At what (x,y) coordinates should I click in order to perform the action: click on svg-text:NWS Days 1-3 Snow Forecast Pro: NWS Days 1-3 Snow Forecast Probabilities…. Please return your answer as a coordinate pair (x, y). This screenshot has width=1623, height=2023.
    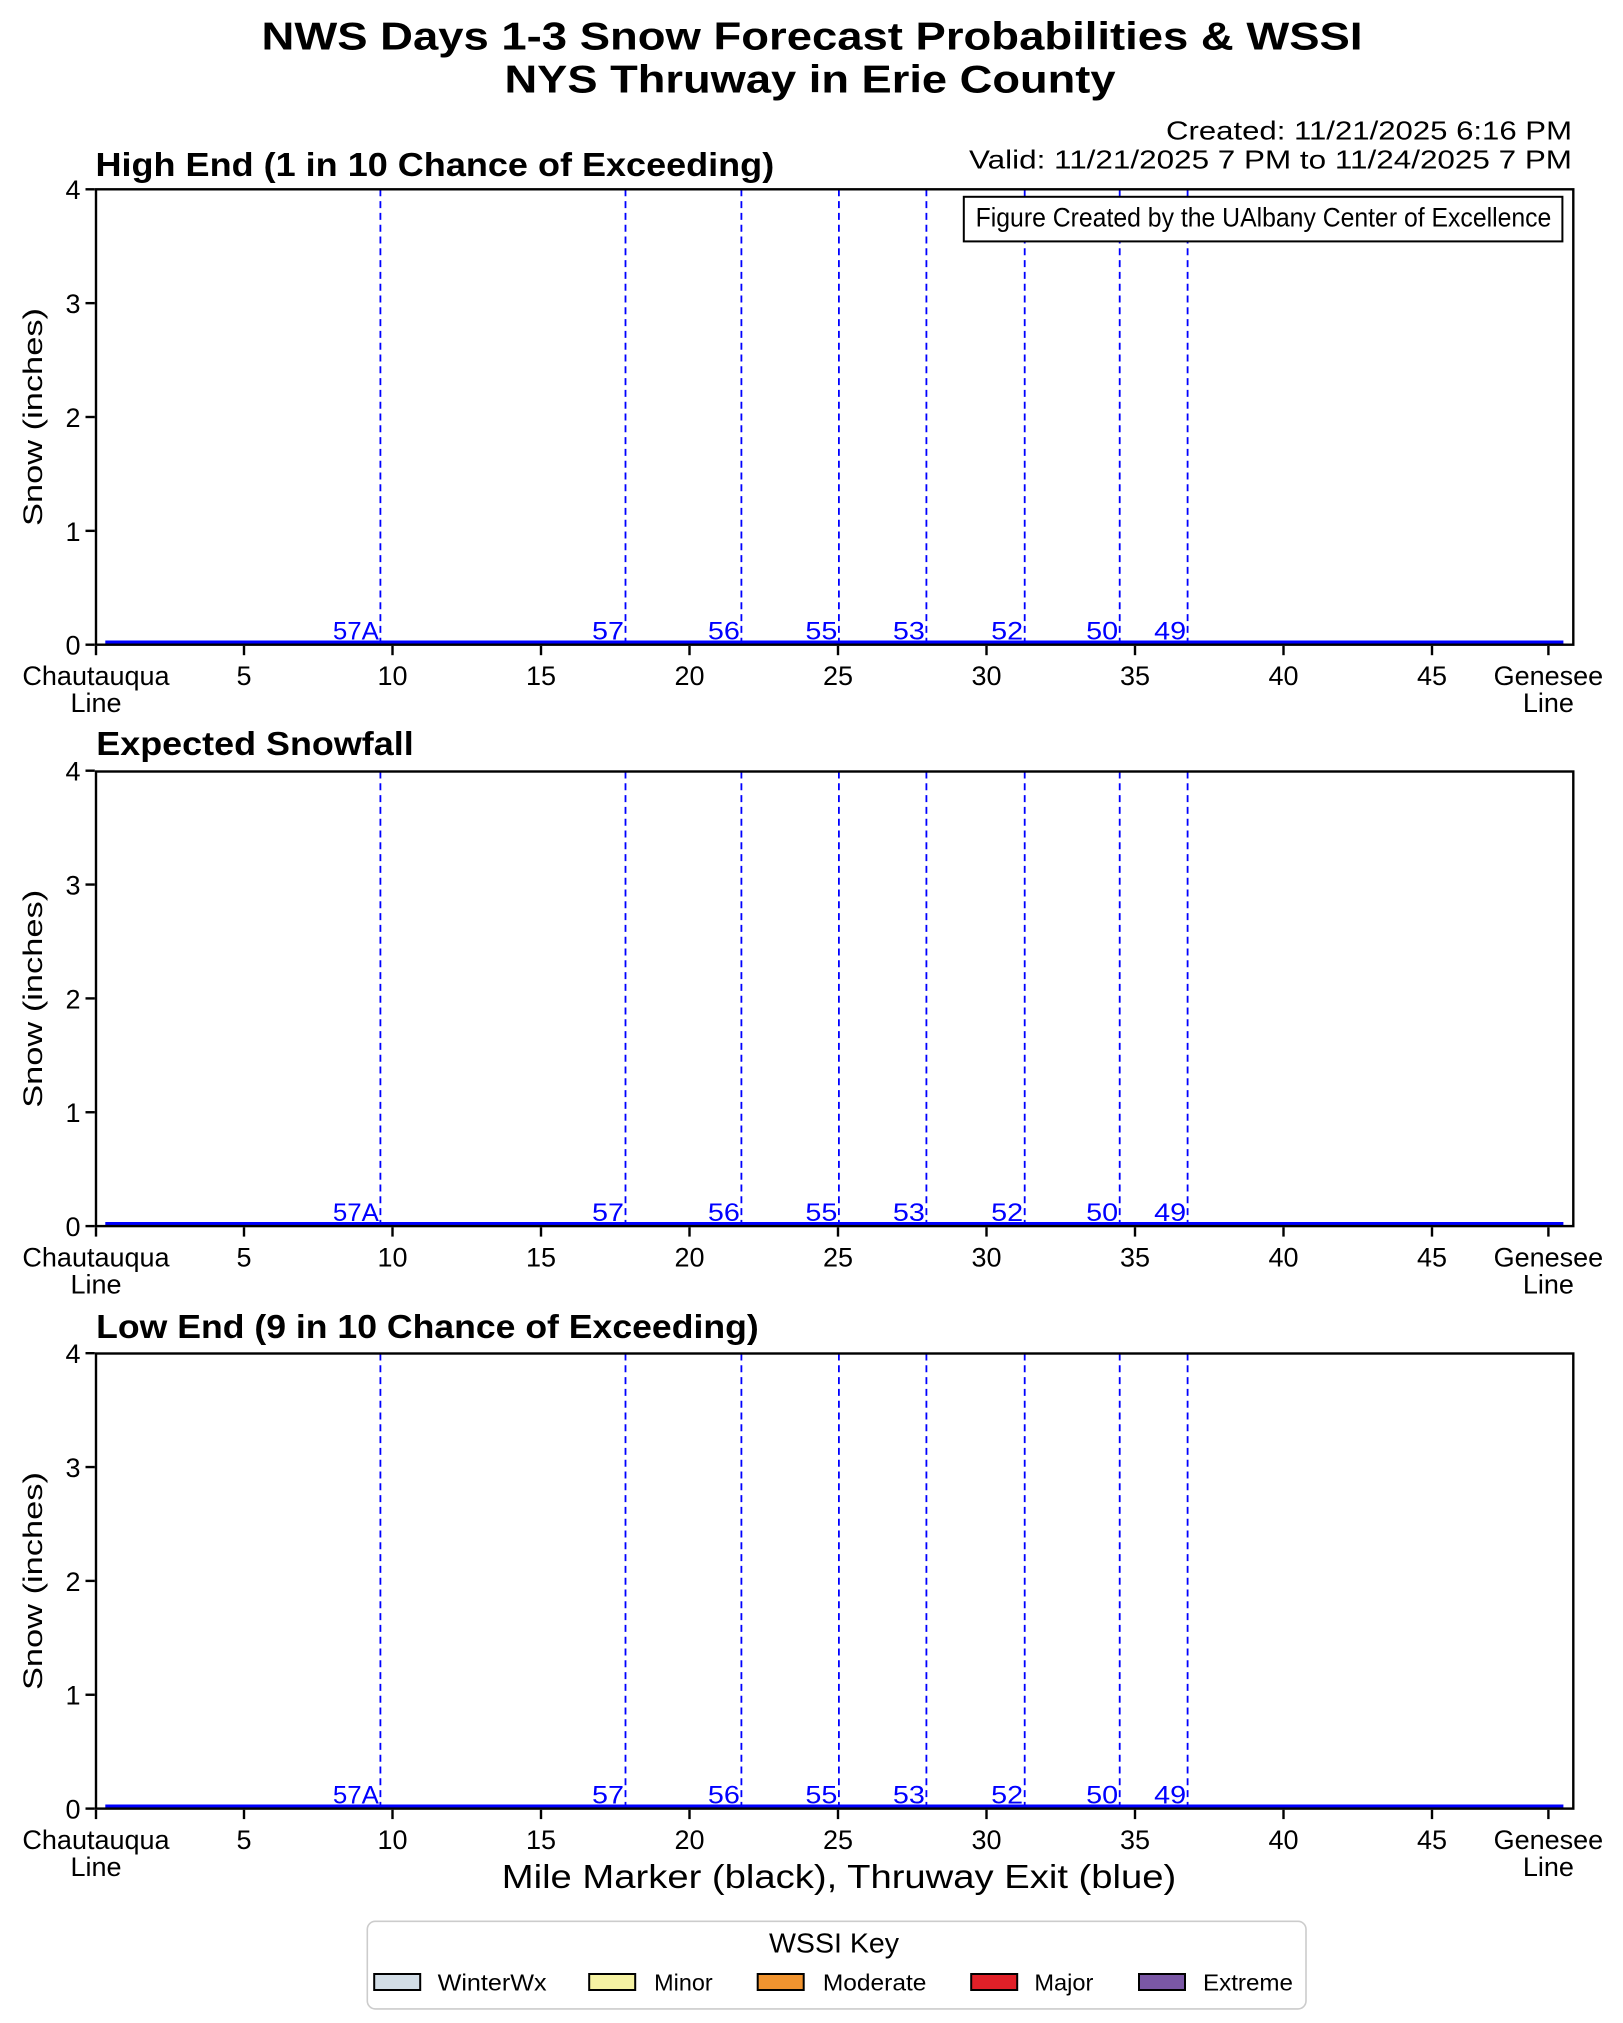
    Looking at the image, I should click on (812, 37).